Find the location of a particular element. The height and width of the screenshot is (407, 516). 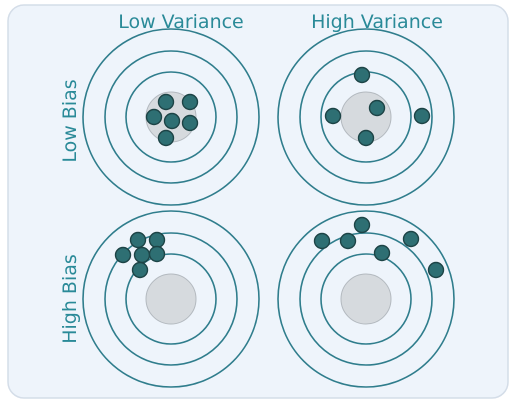

column-label-high-variance: High Variance is located at coordinates (377, 22).